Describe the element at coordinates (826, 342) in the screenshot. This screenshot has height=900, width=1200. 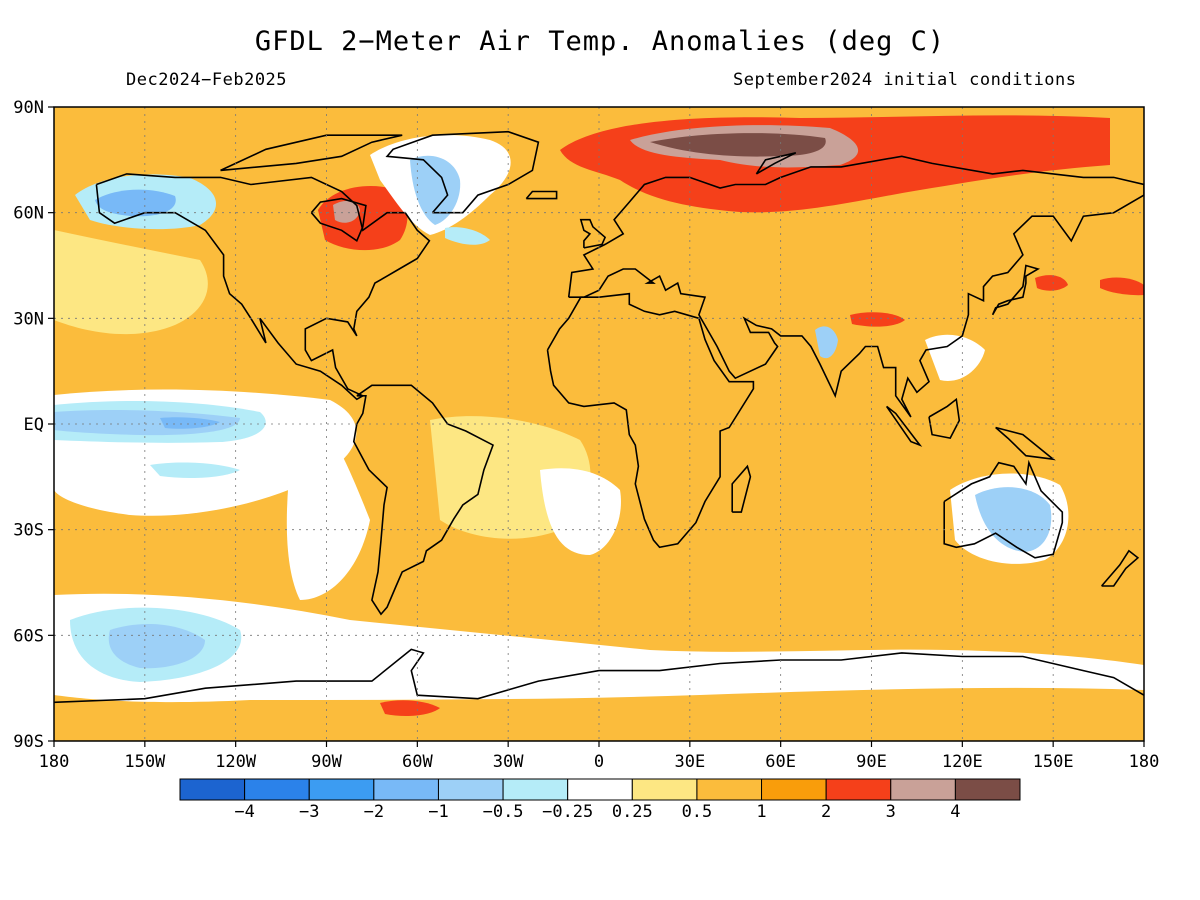
I see `india-cool-patch` at that location.